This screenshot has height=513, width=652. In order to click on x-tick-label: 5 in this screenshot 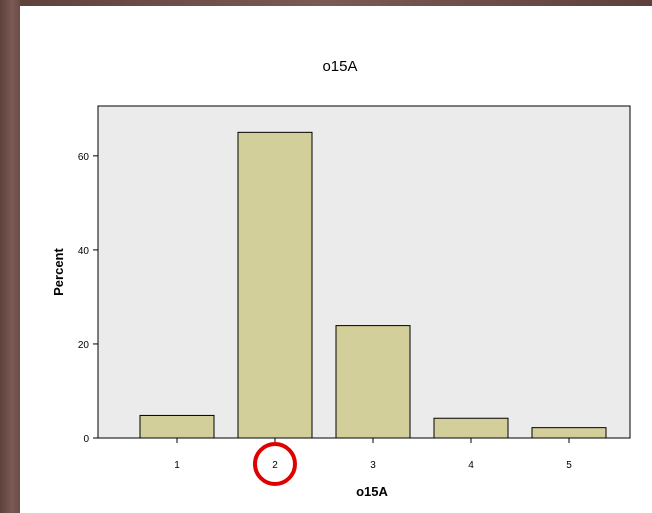, I will do `click(569, 465)`.